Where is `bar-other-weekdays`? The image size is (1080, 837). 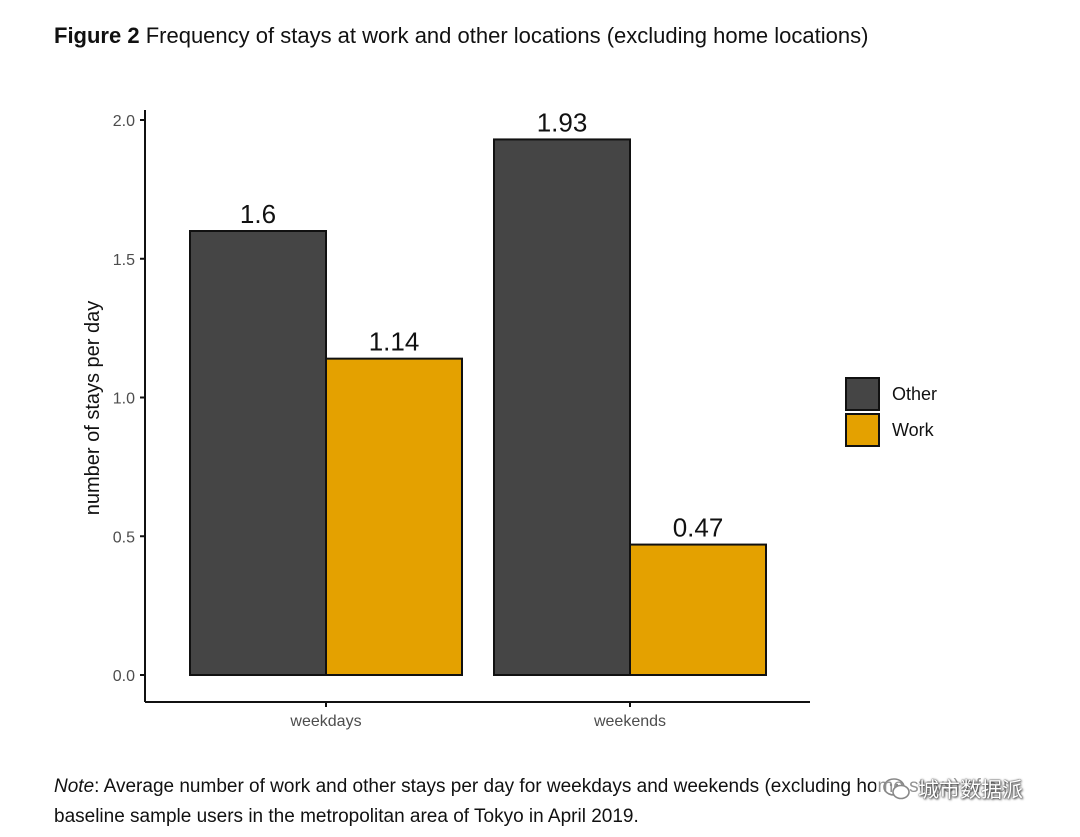 bar-other-weekdays is located at coordinates (258, 453).